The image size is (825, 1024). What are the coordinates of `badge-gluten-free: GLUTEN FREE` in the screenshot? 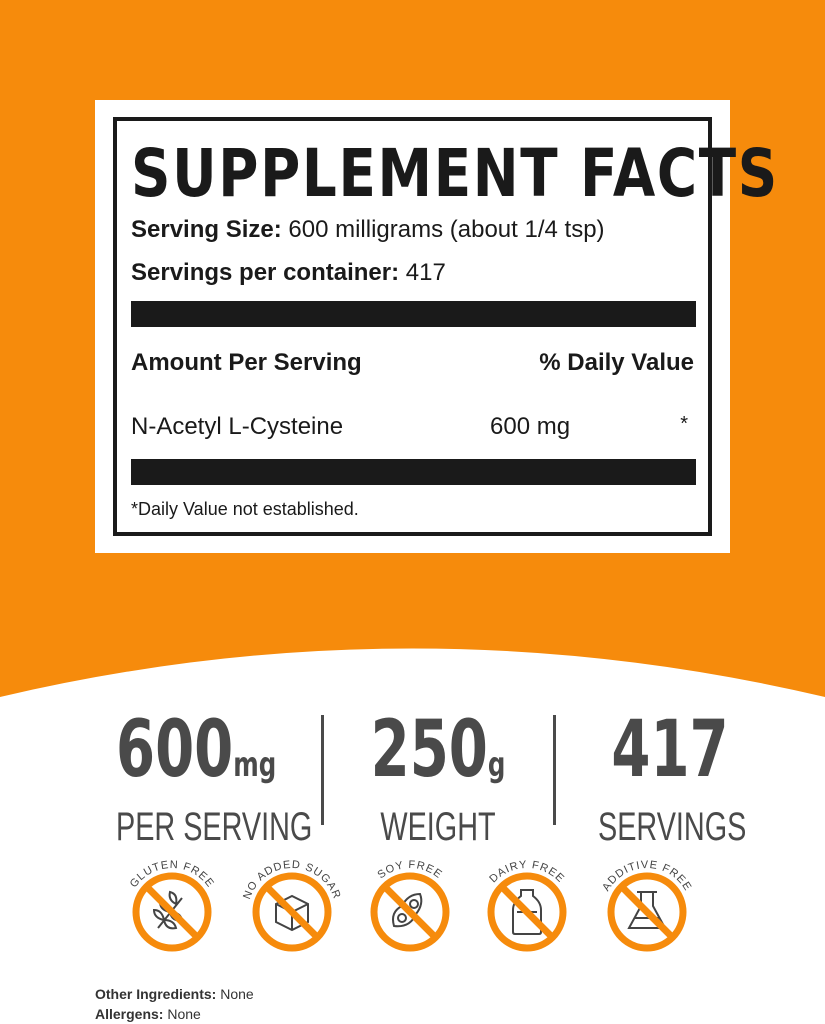 It's located at (171, 905).